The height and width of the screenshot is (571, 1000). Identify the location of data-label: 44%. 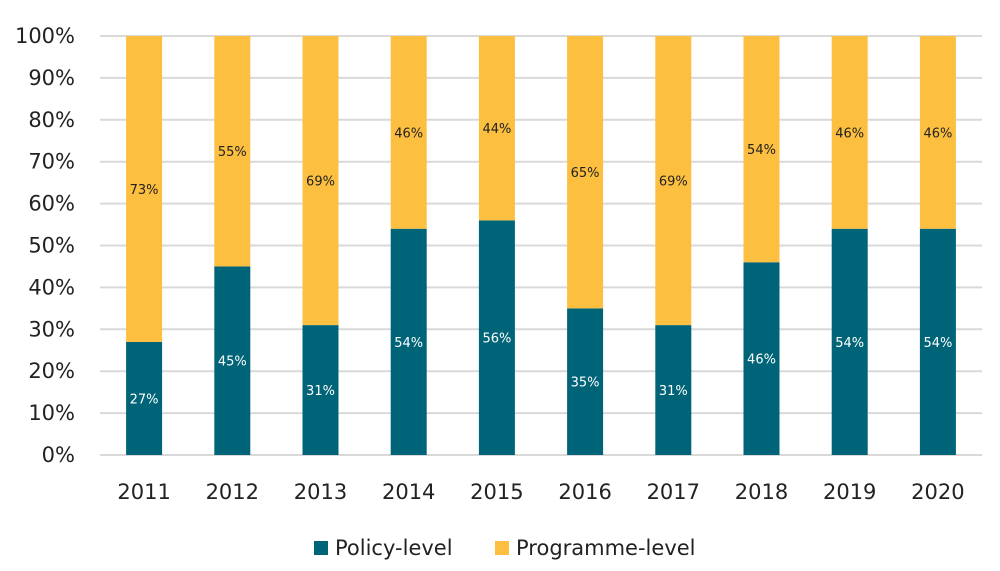
(496, 129).